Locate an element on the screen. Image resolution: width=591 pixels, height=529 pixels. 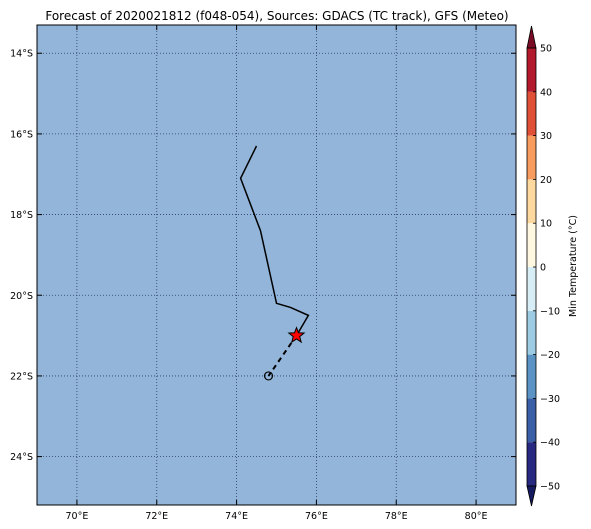
lat-tick-label: 20°S is located at coordinates (21, 296).